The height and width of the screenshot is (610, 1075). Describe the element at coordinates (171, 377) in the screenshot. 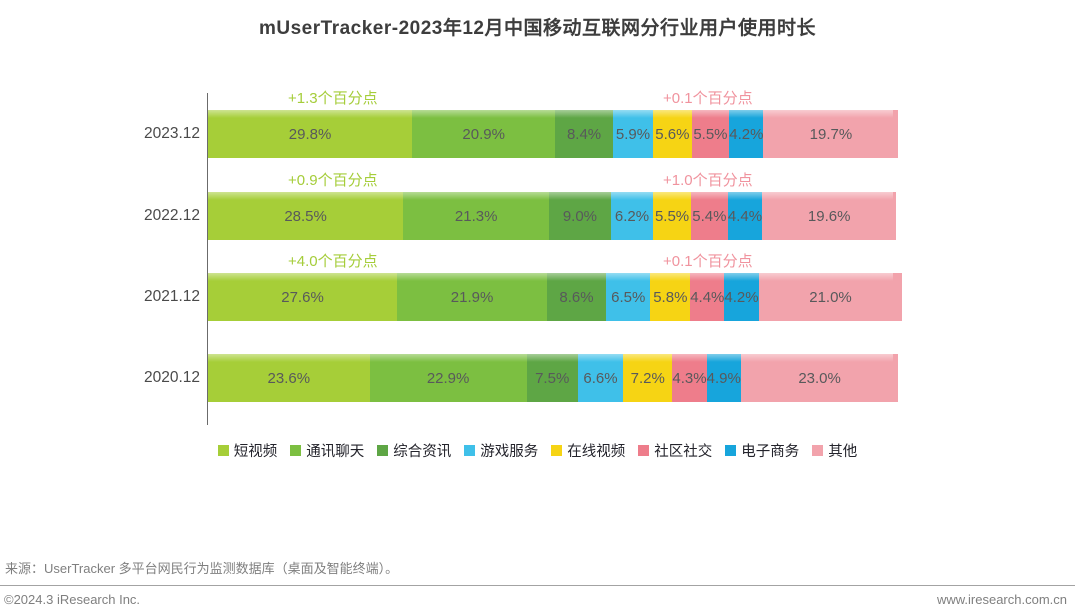

I see `row-label: 2020.12` at that location.